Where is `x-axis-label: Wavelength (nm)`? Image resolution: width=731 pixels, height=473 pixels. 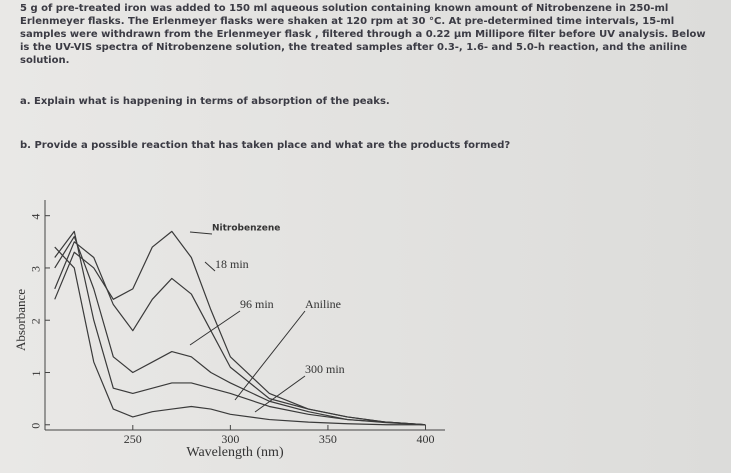 x-axis-label: Wavelength (nm) is located at coordinates (235, 452).